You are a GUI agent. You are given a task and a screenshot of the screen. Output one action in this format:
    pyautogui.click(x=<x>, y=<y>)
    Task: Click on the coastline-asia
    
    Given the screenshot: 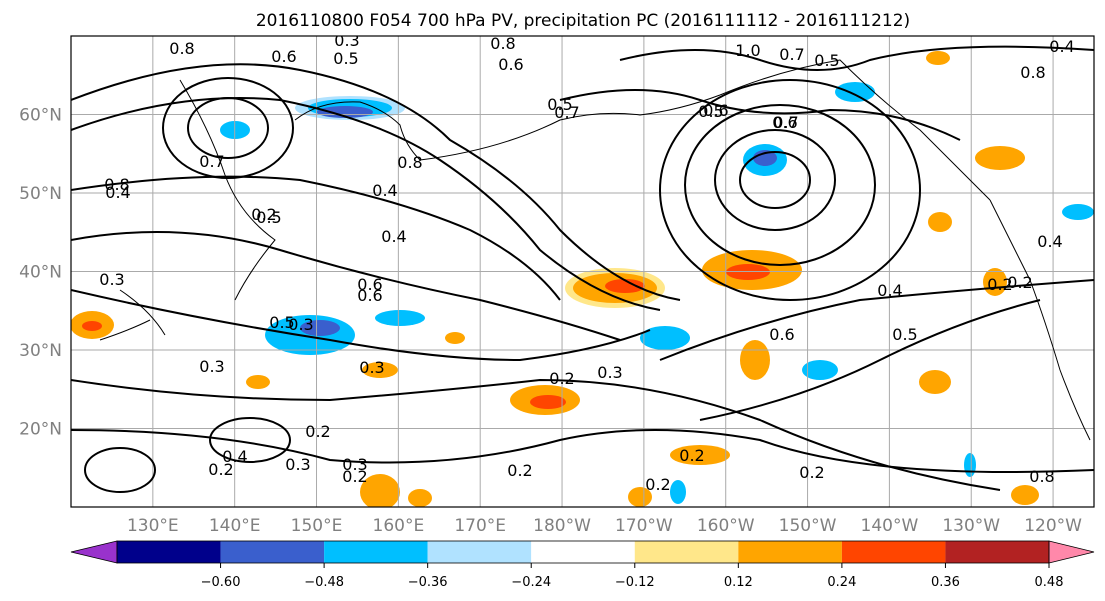 What is the action you would take?
    pyautogui.click(x=227, y=190)
    